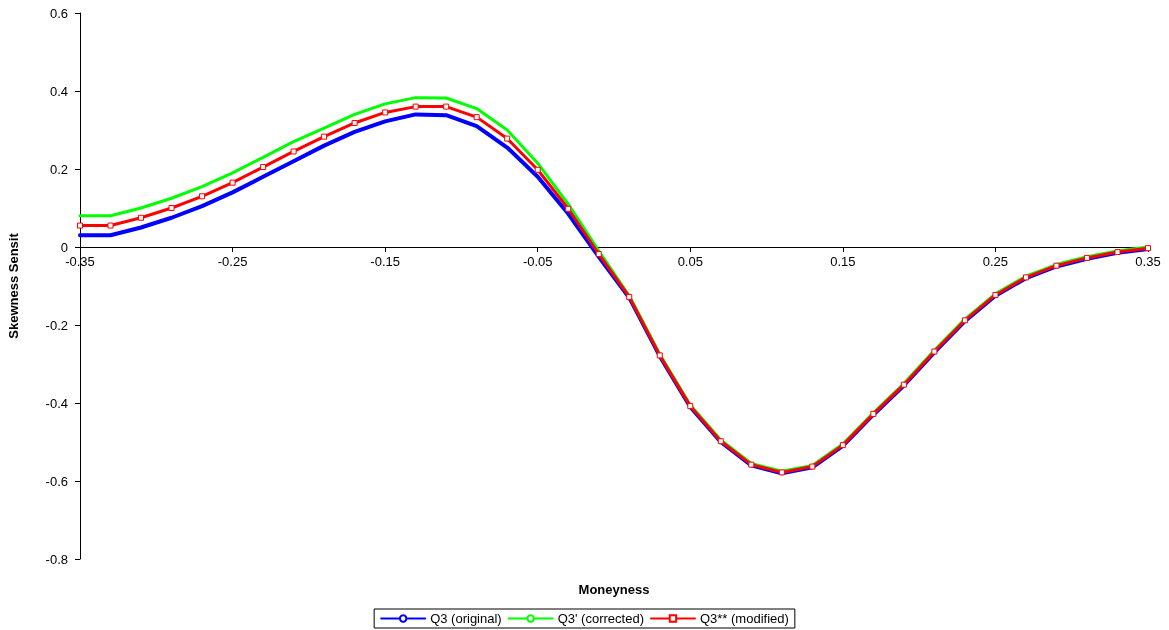 The height and width of the screenshot is (630, 1169). I want to click on y-tick-label: 0.2, so click(58, 169).